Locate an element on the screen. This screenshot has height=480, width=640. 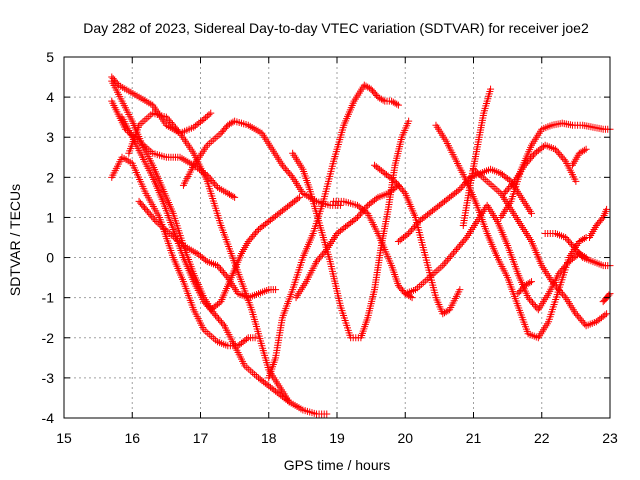
y-tick-label: 4 is located at coordinates (50, 97).